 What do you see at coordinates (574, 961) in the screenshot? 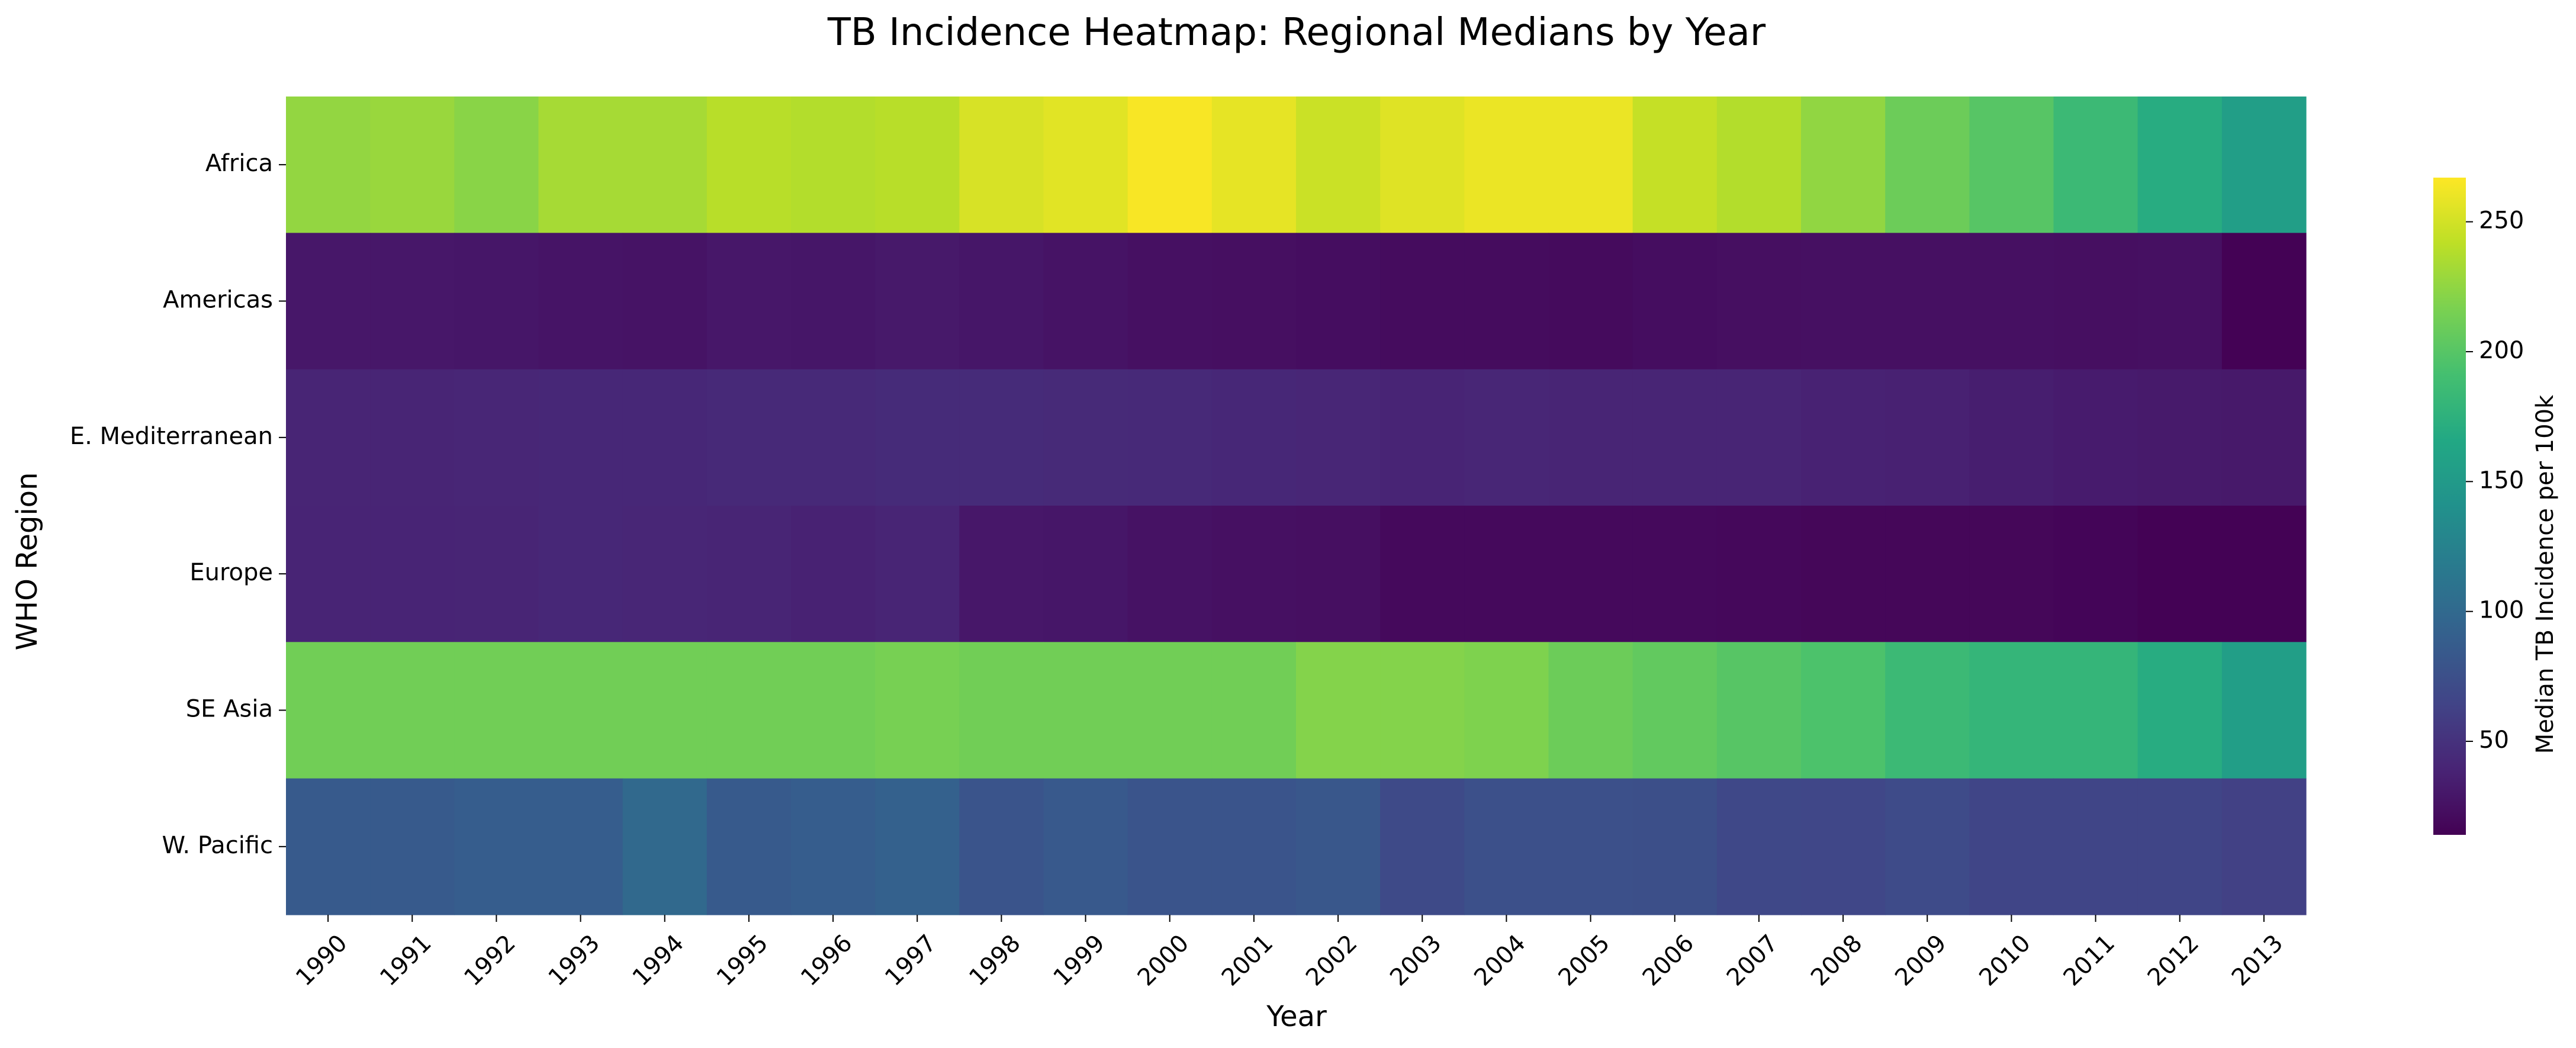
I see `x-tick-label: 1993` at bounding box center [574, 961].